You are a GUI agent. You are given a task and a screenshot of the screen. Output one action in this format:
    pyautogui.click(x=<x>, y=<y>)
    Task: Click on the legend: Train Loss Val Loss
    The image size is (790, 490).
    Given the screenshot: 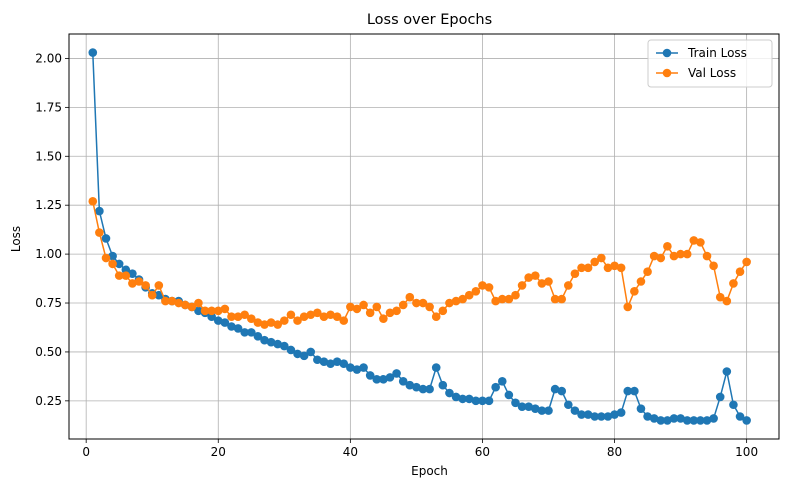 What is the action you would take?
    pyautogui.click(x=710, y=63)
    